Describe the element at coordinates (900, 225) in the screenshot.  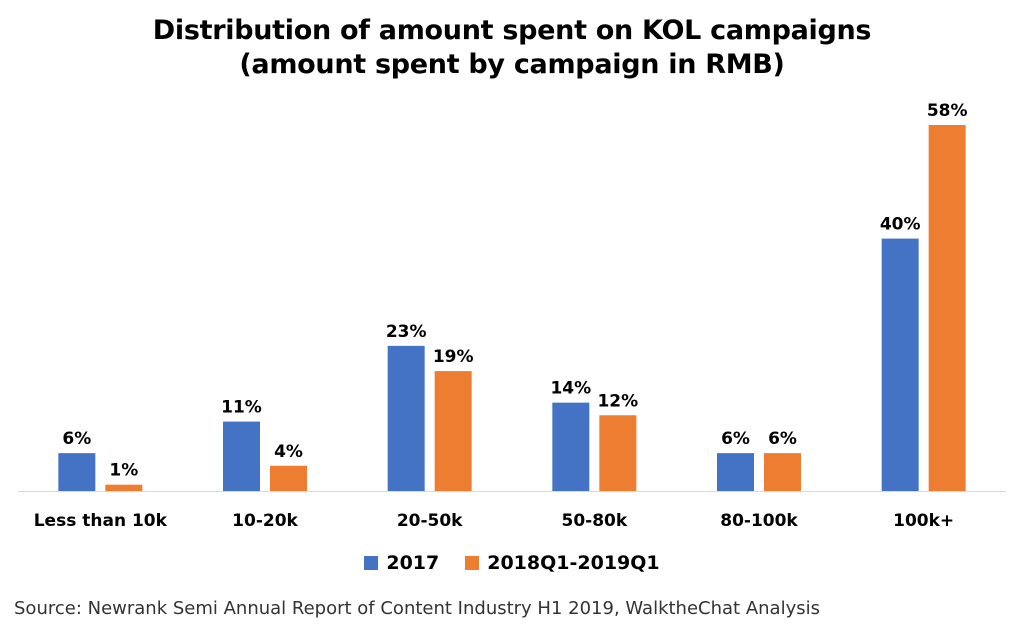
I see `data-label-100k-series-0: 40%` at that location.